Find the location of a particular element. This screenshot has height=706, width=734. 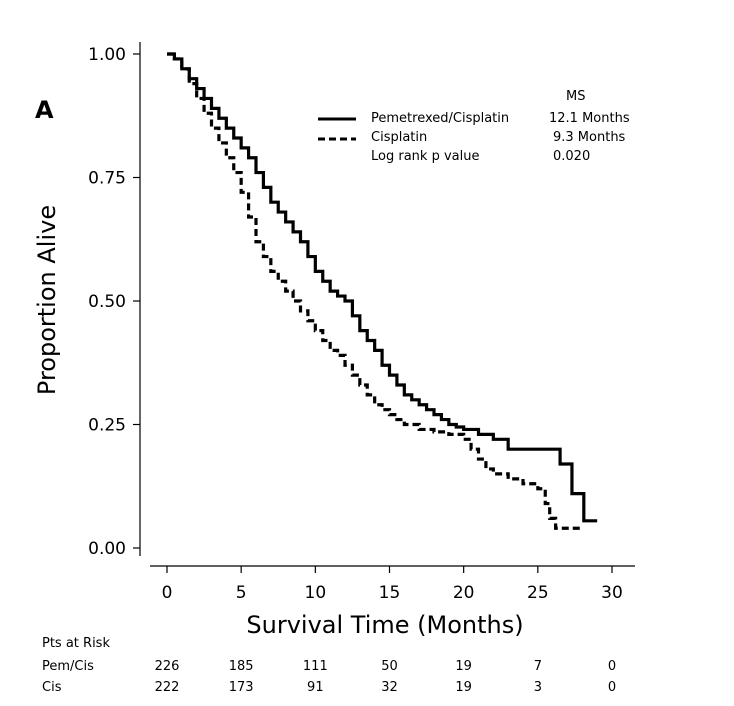

y-axis-label: Proportion Alive is located at coordinates (47, 300).